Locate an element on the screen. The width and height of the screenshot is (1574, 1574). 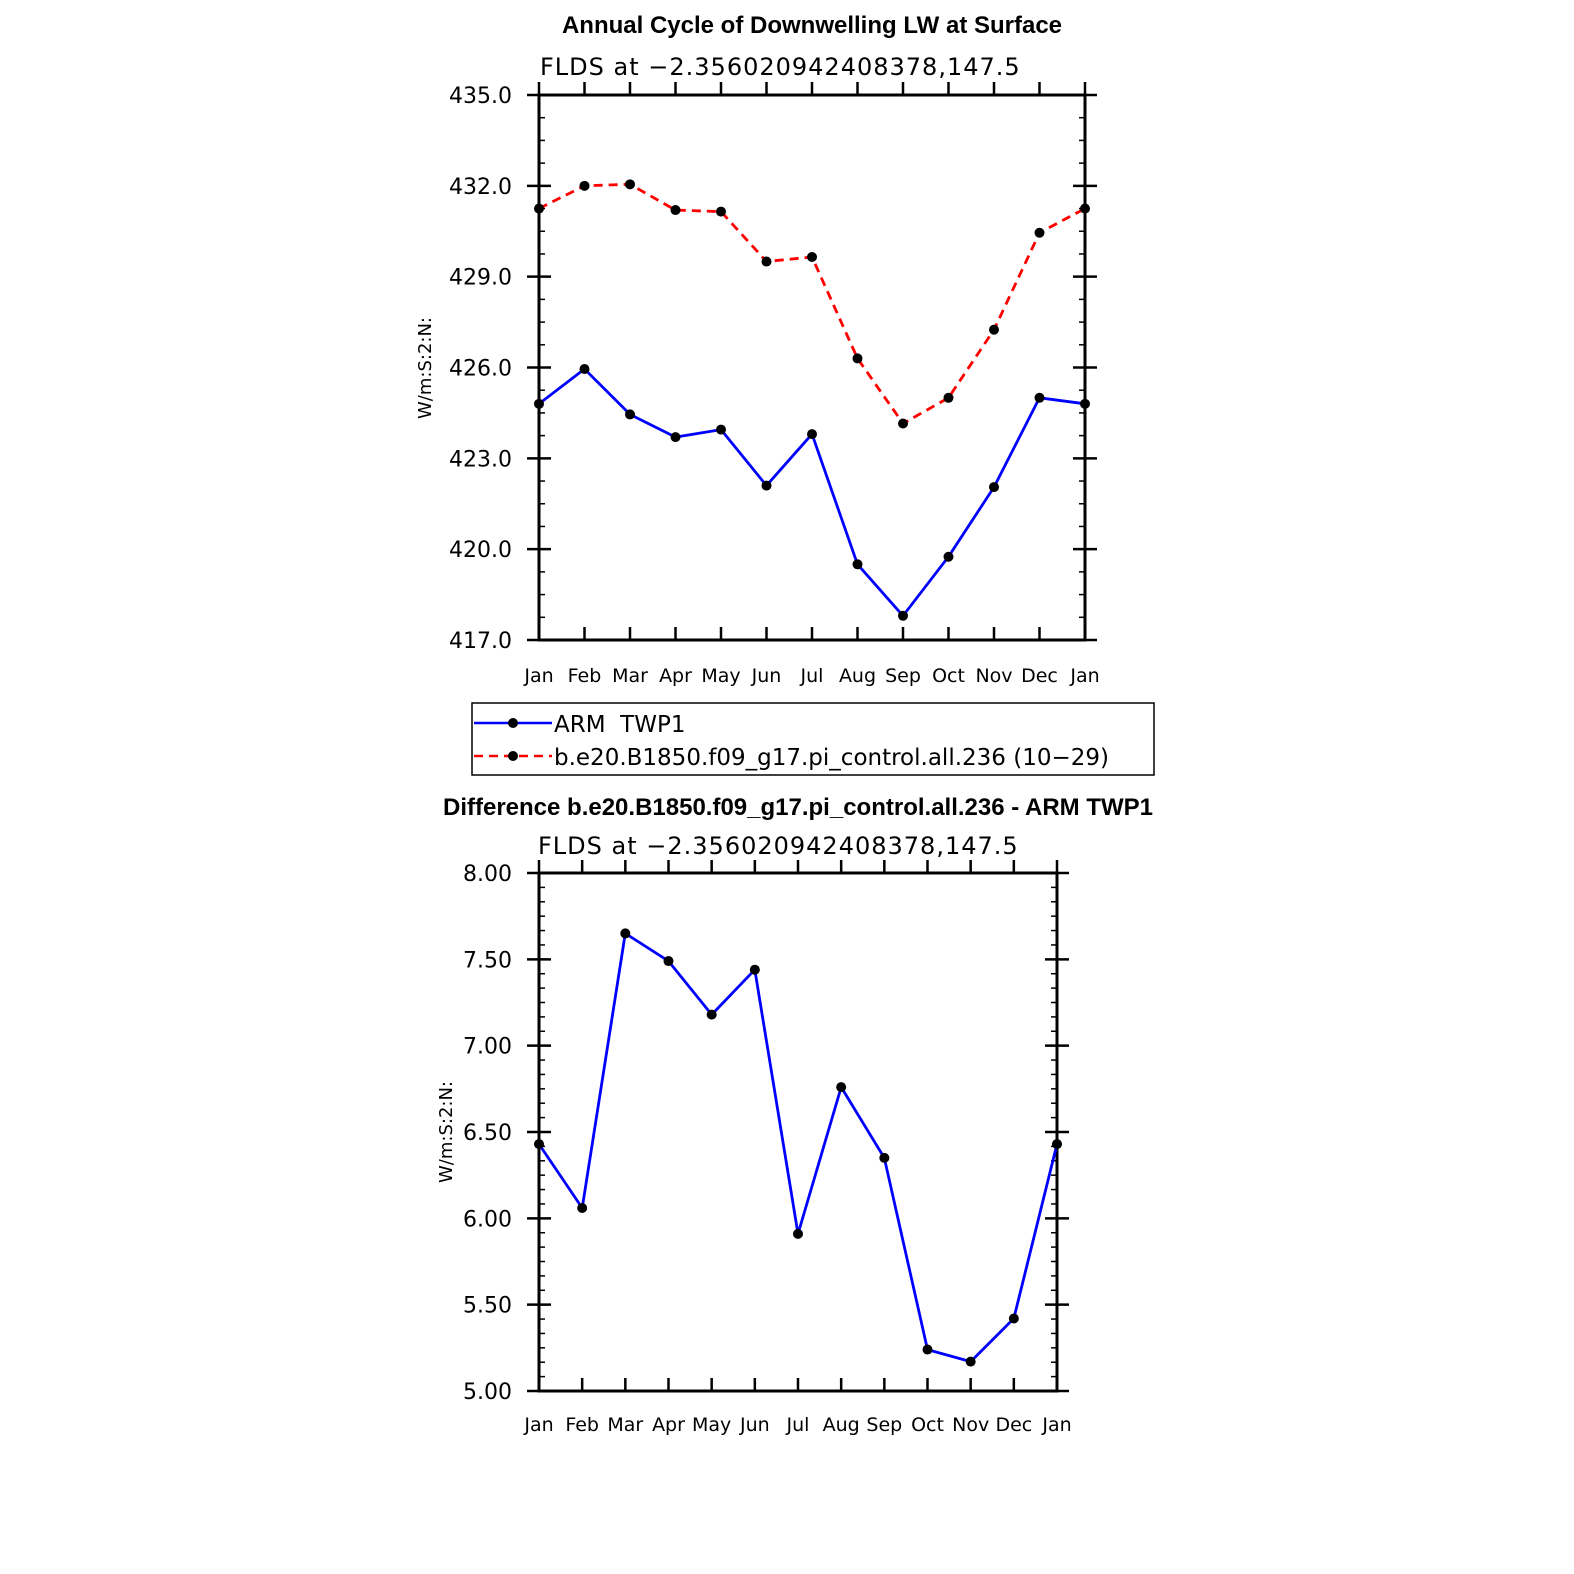
chart1-xtick-label: Aug is located at coordinates (857, 676).